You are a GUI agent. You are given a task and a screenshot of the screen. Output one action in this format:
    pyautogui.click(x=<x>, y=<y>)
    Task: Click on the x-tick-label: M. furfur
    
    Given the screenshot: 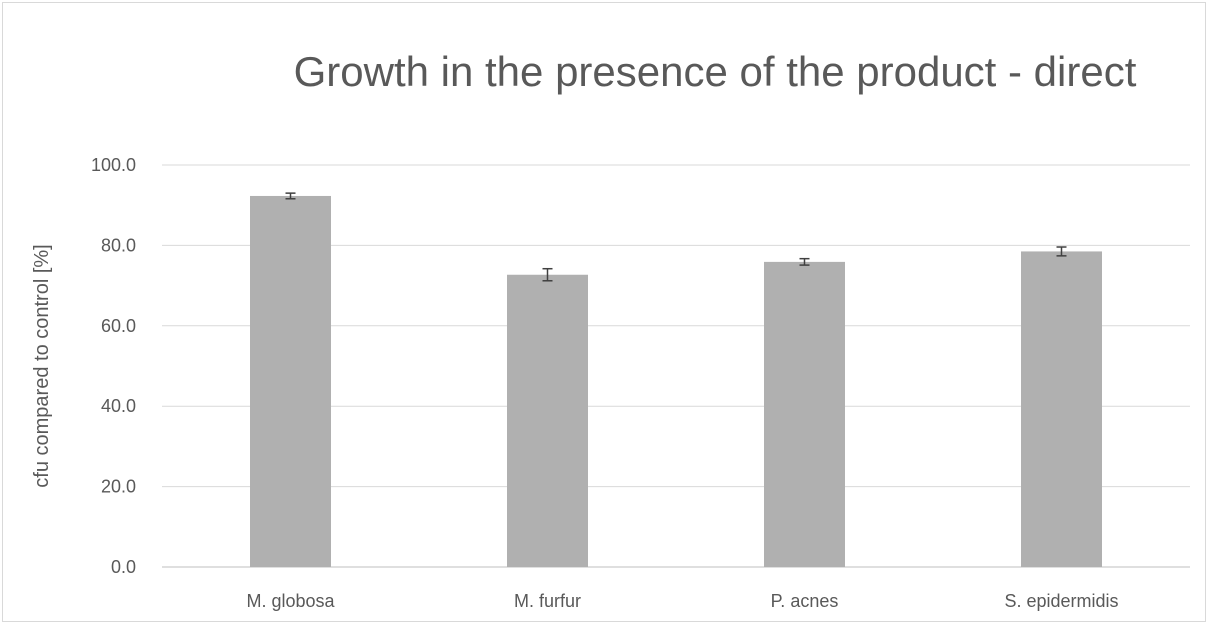 What is the action you would take?
    pyautogui.click(x=547, y=601)
    